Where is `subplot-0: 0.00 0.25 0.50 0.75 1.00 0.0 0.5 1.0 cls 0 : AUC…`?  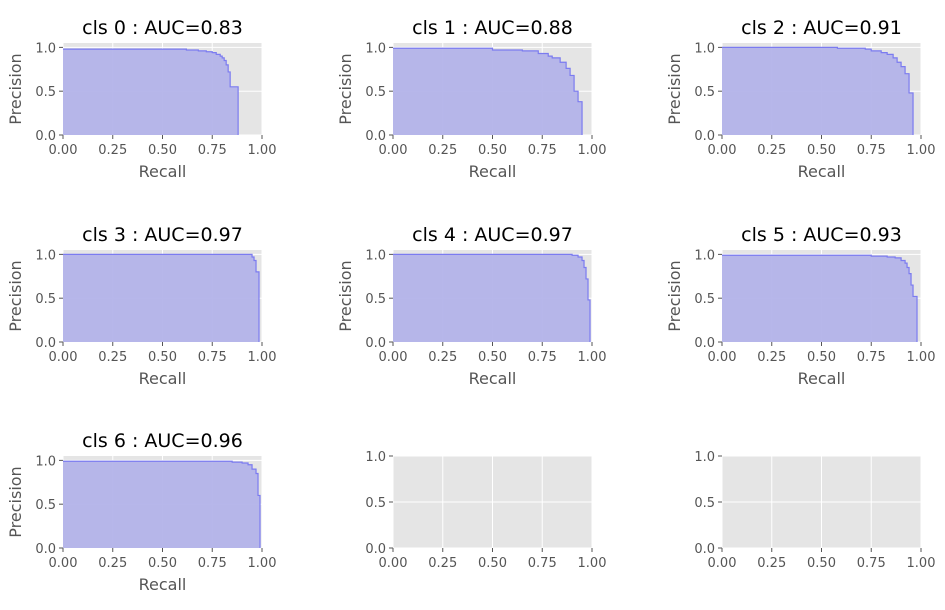
subplot-0: 0.00 0.25 0.50 0.75 1.00 0.0 0.5 1.0 cls 0 : AUC… is located at coordinates (141, 99).